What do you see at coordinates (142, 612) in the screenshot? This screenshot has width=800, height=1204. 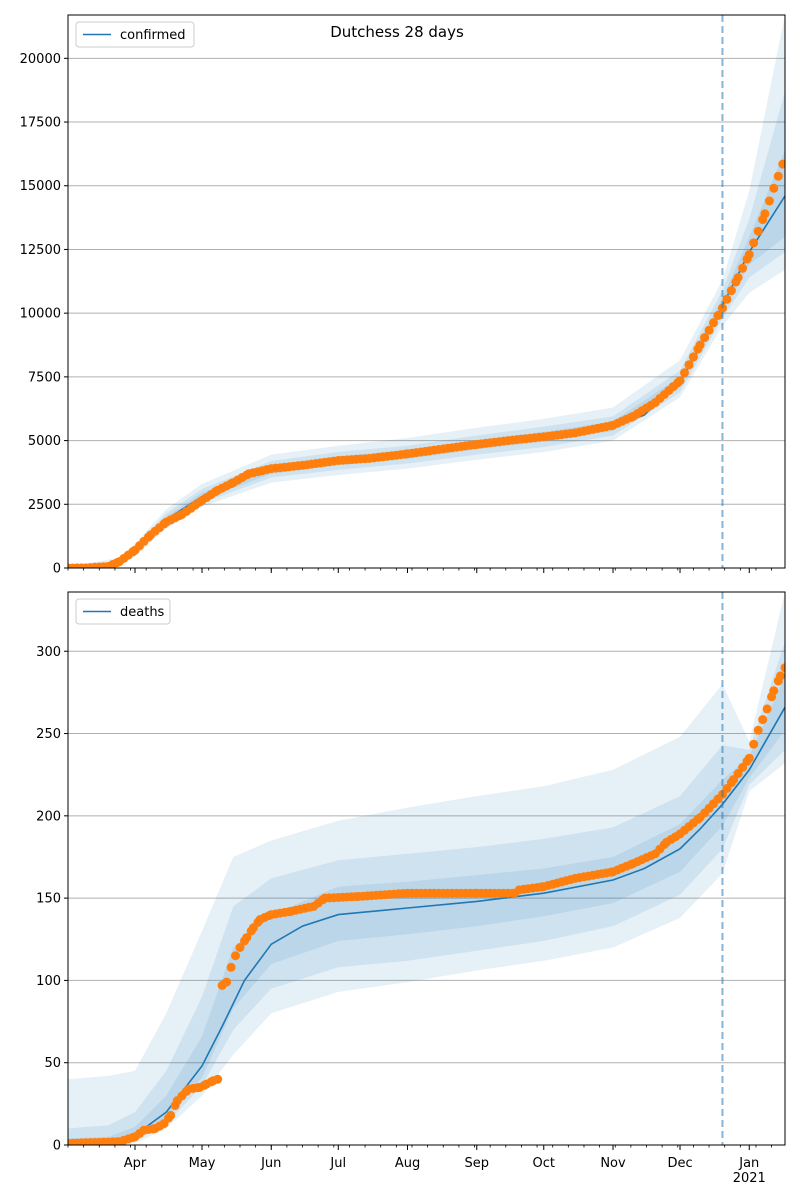 I see `legend-label: deaths` at bounding box center [142, 612].